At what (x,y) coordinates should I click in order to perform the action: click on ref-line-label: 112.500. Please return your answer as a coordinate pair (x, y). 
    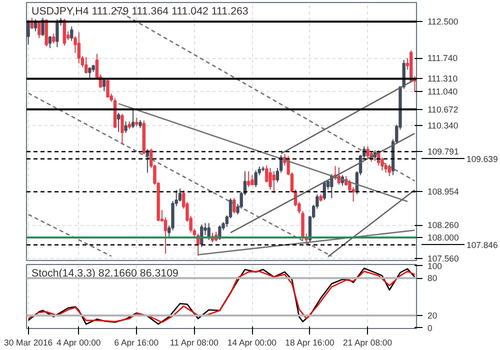
    Looking at the image, I should click on (443, 21).